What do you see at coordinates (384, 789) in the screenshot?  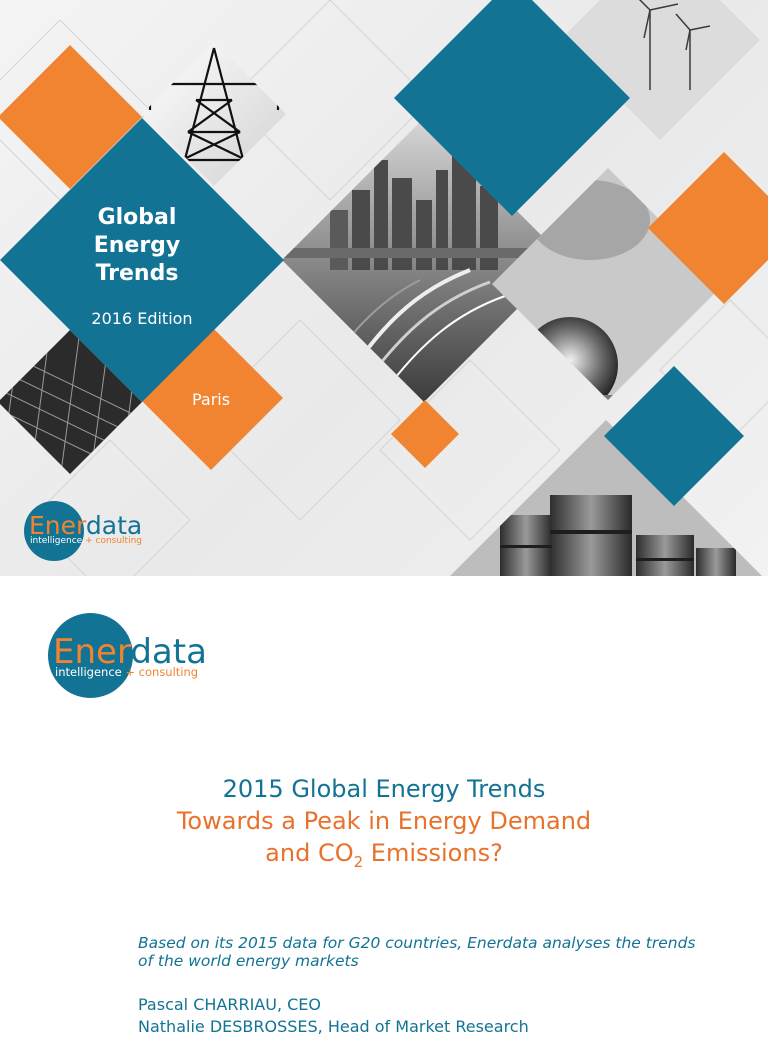 I see `report-title-line1: 2015 Global Energy Trends` at bounding box center [384, 789].